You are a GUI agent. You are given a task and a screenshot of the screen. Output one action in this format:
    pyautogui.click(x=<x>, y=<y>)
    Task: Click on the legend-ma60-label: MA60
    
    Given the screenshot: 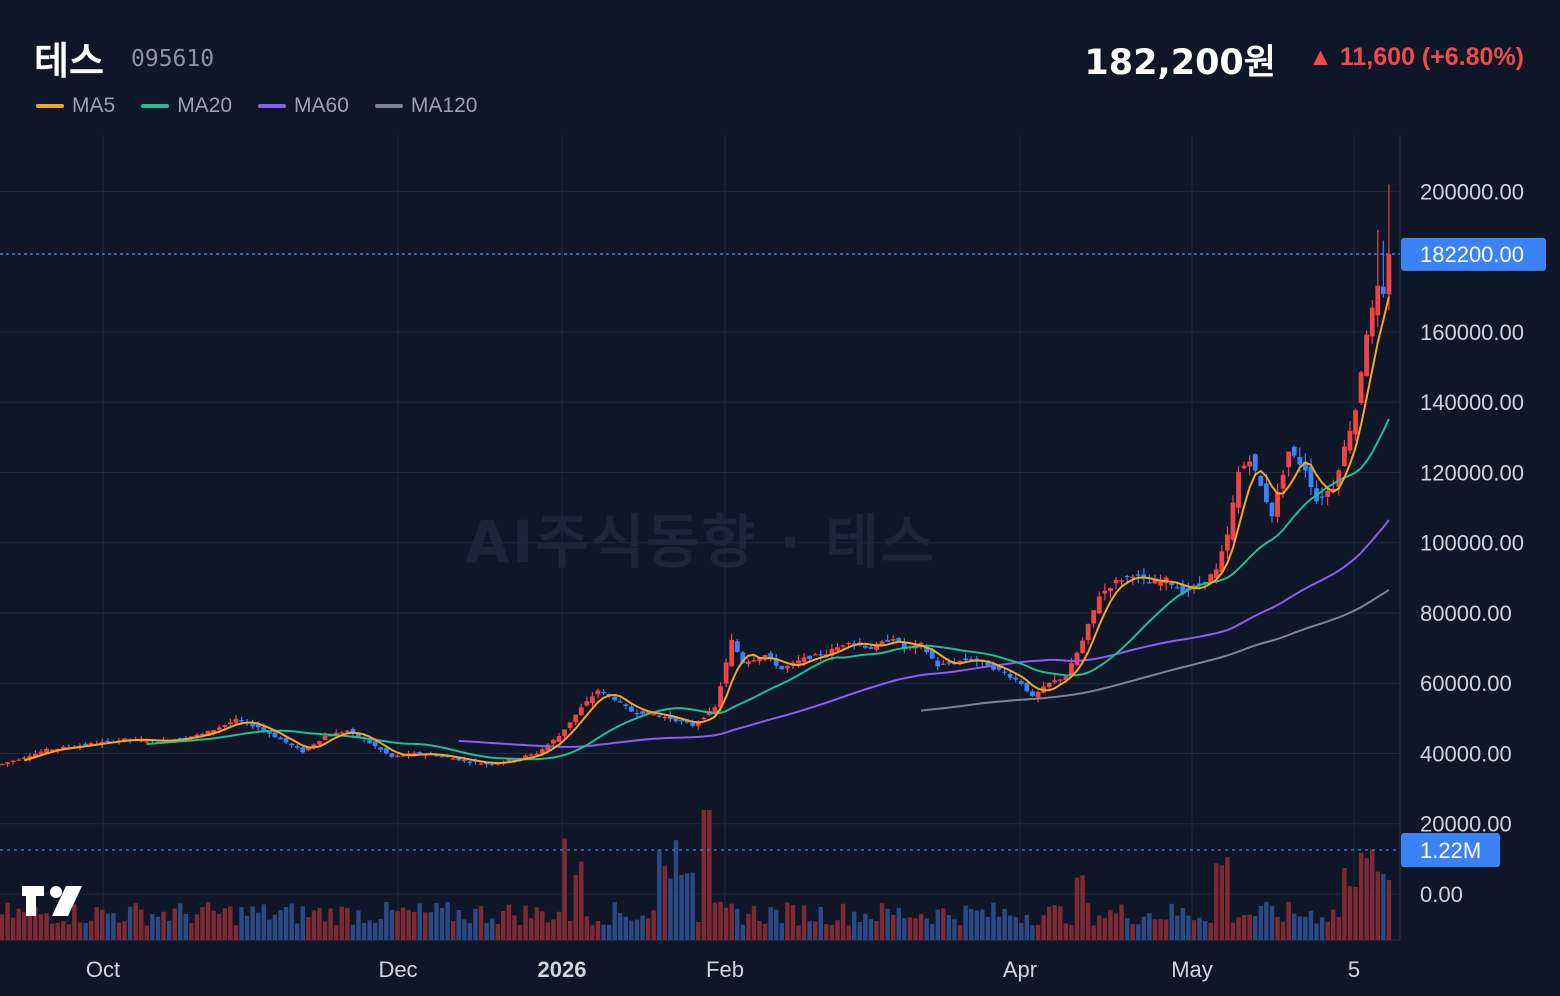 What is the action you would take?
    pyautogui.click(x=321, y=105)
    